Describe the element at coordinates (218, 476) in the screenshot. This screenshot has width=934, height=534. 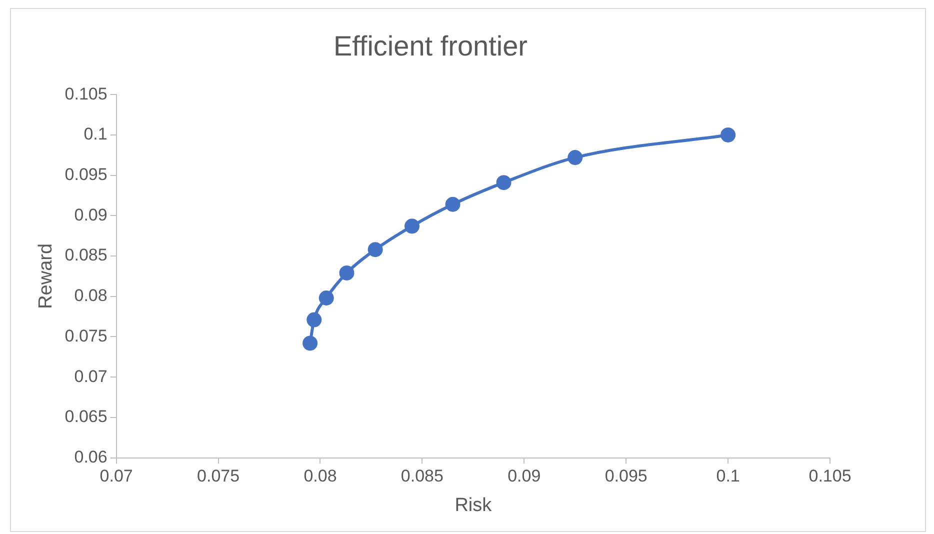
I see `x-tick-label: 0.075` at that location.